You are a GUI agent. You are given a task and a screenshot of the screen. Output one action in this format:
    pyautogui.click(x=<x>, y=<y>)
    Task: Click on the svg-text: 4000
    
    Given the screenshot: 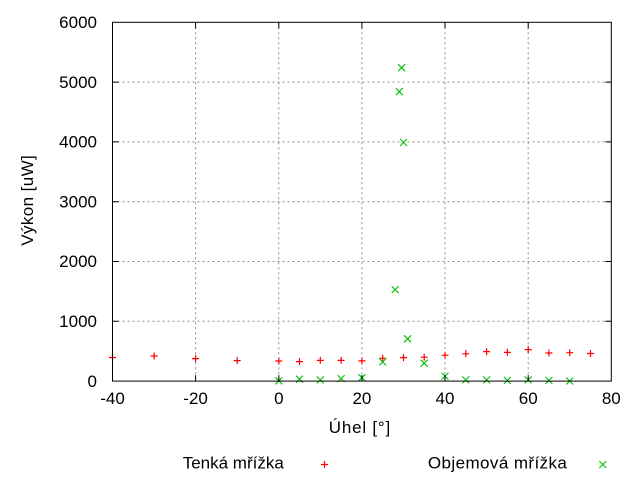 What is the action you would take?
    pyautogui.click(x=78, y=142)
    